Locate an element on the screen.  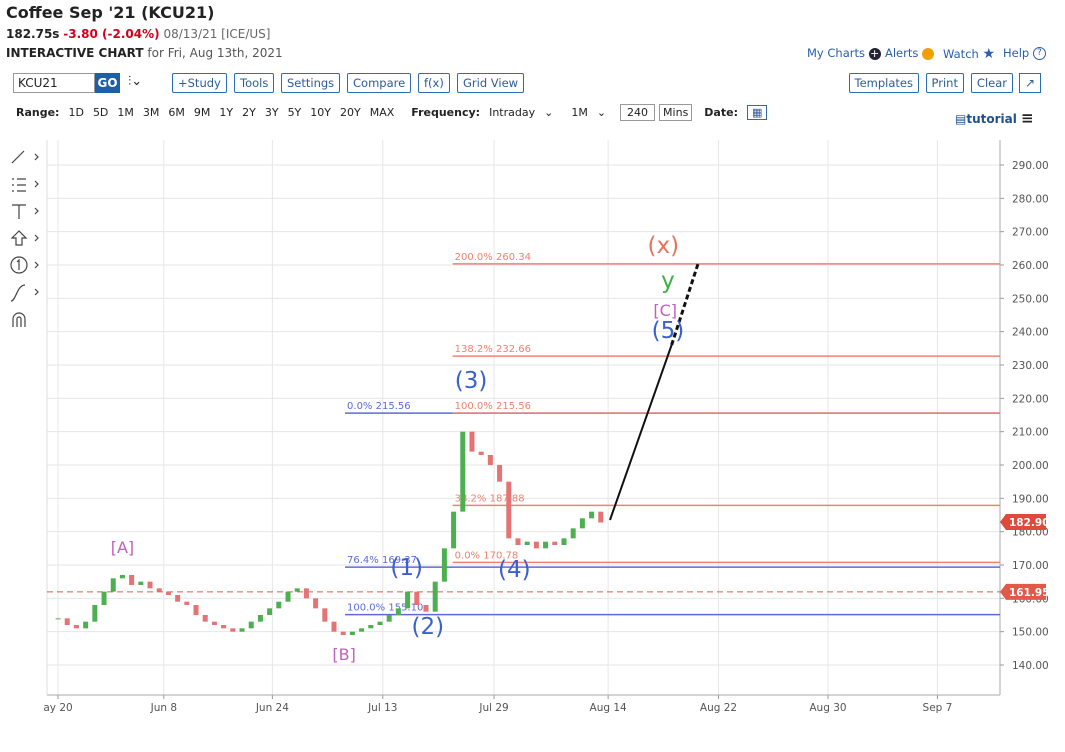
range-option: 1D is located at coordinates (76, 112).